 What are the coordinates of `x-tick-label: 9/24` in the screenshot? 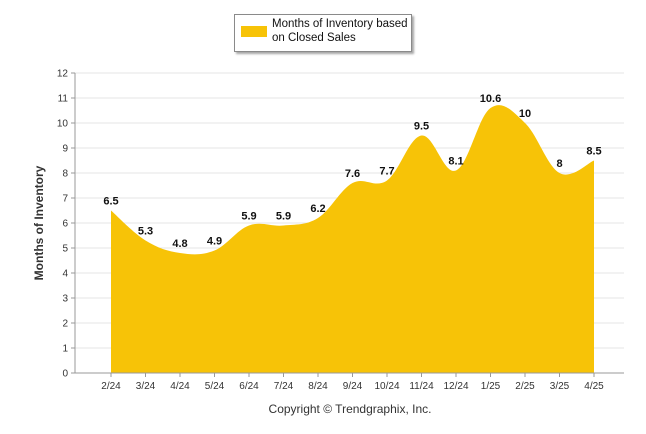 It's located at (353, 386).